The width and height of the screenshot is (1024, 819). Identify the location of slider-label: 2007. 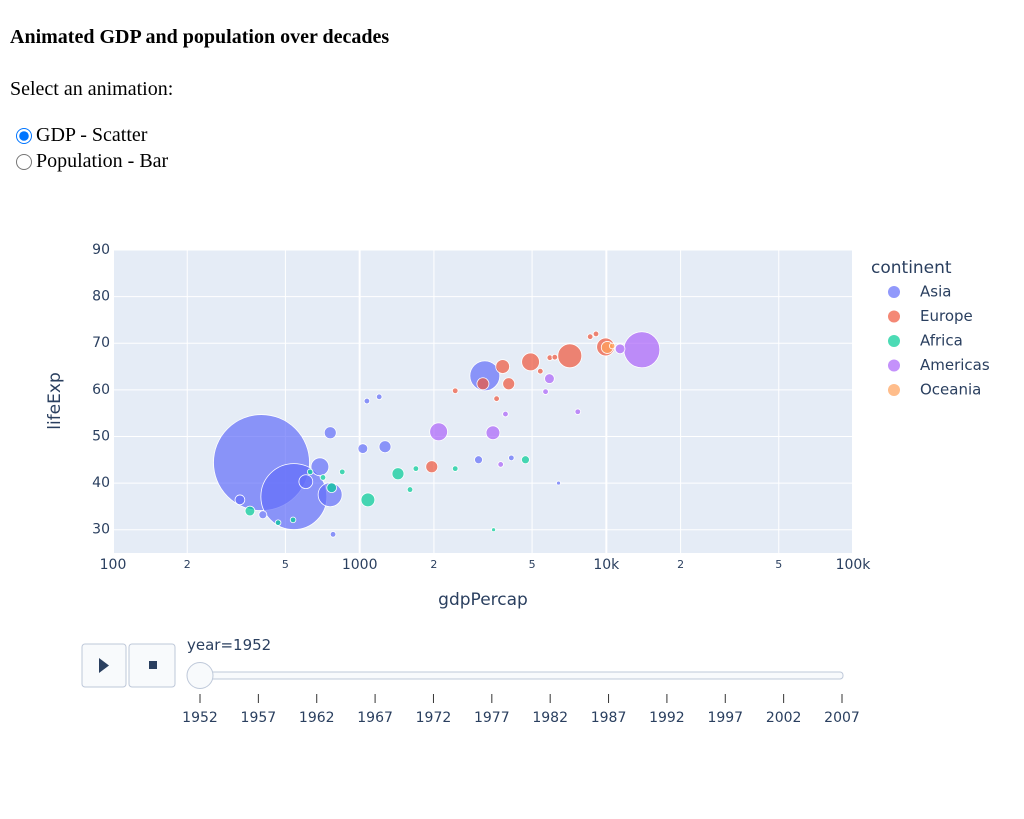
(842, 718).